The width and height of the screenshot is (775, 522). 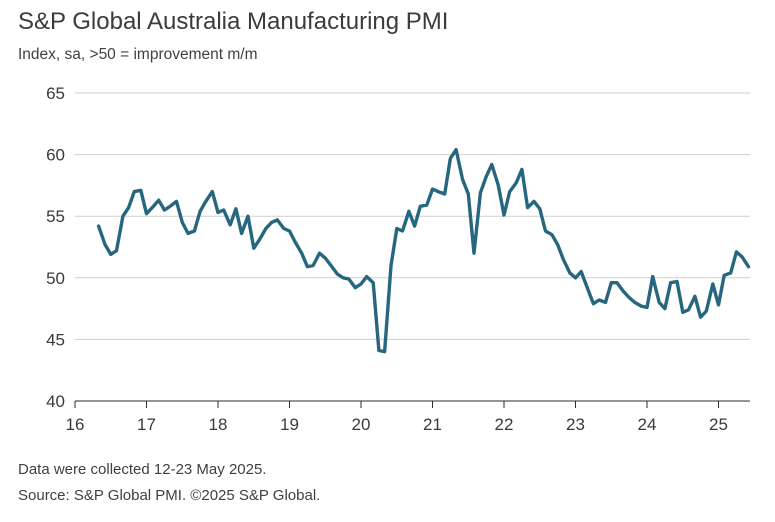 What do you see at coordinates (361, 424) in the screenshot?
I see `x-tick-label-20: 20` at bounding box center [361, 424].